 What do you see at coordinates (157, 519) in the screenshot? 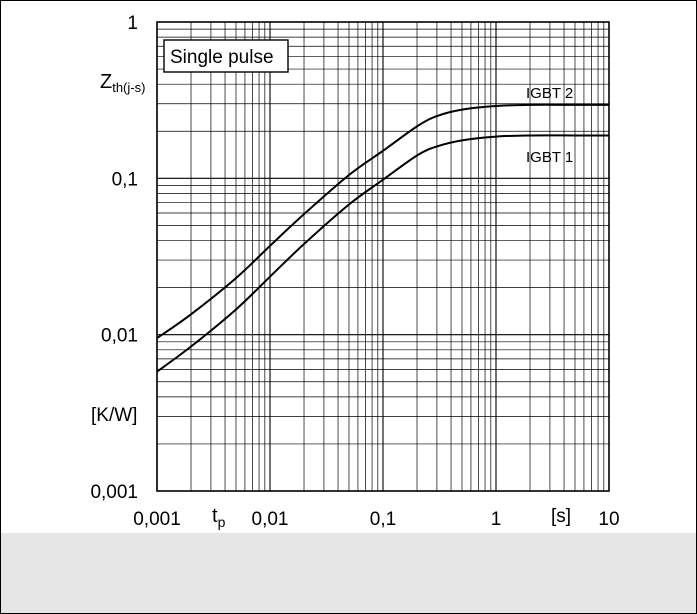
I see `x-tick-label: 0,001` at bounding box center [157, 519].